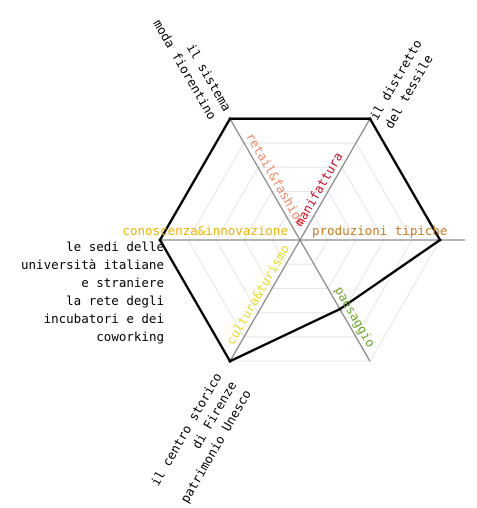  I want to click on annotation-line: incubatori e dei, so click(104, 318).